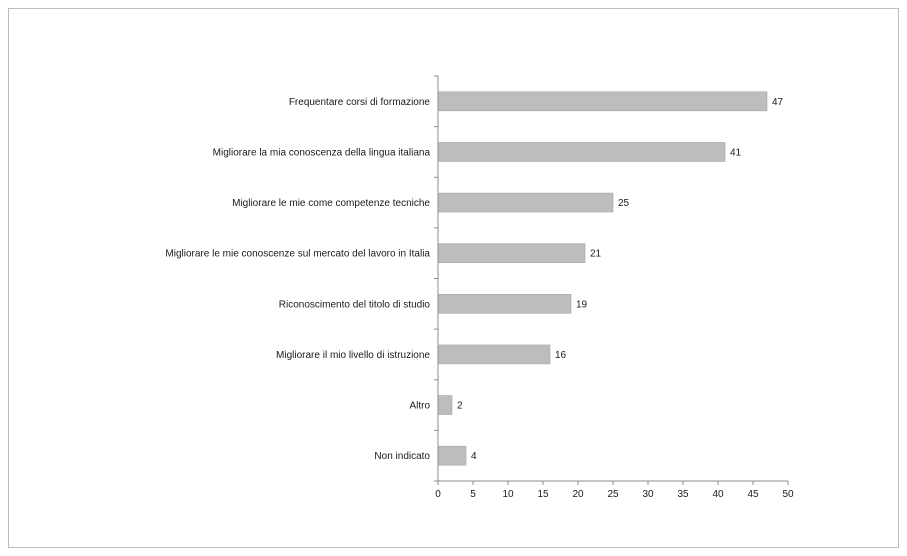  Describe the element at coordinates (648, 494) in the screenshot. I see `x-tick-label: 30` at that location.